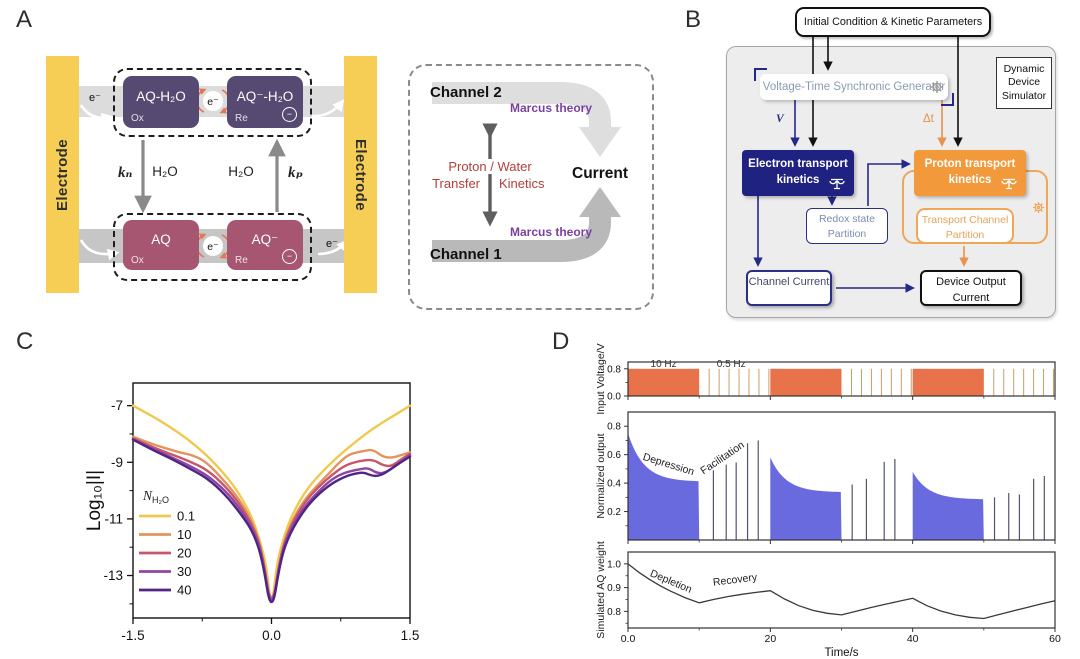 This screenshot has width=1080, height=659. I want to click on transport-channel-partition-box: Transport Channel Partition, so click(965, 226).